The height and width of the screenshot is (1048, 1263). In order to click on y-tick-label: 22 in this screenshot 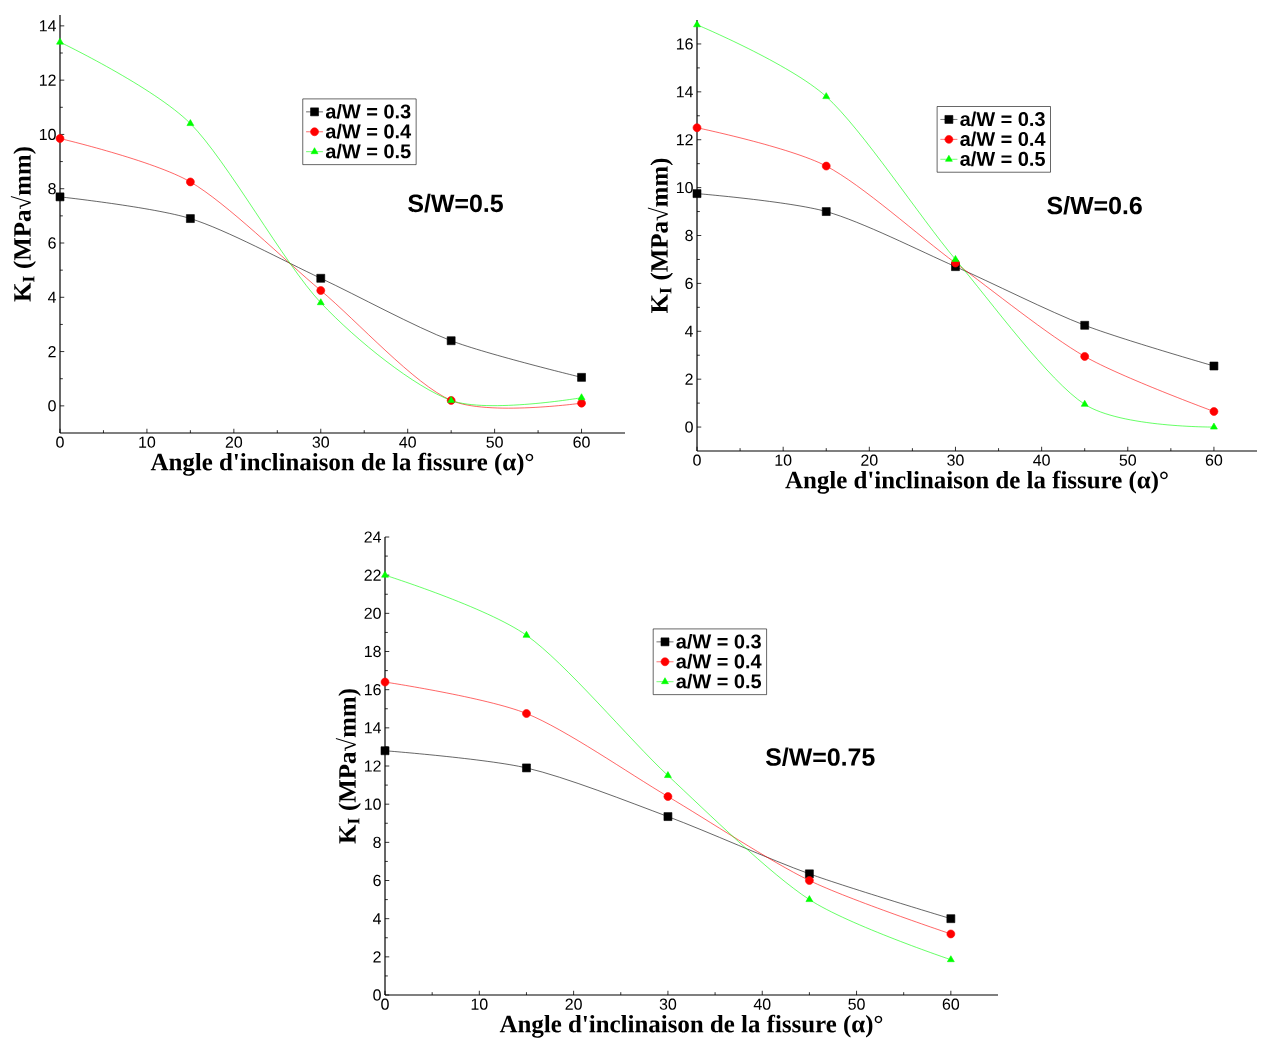, I will do `click(372, 575)`.